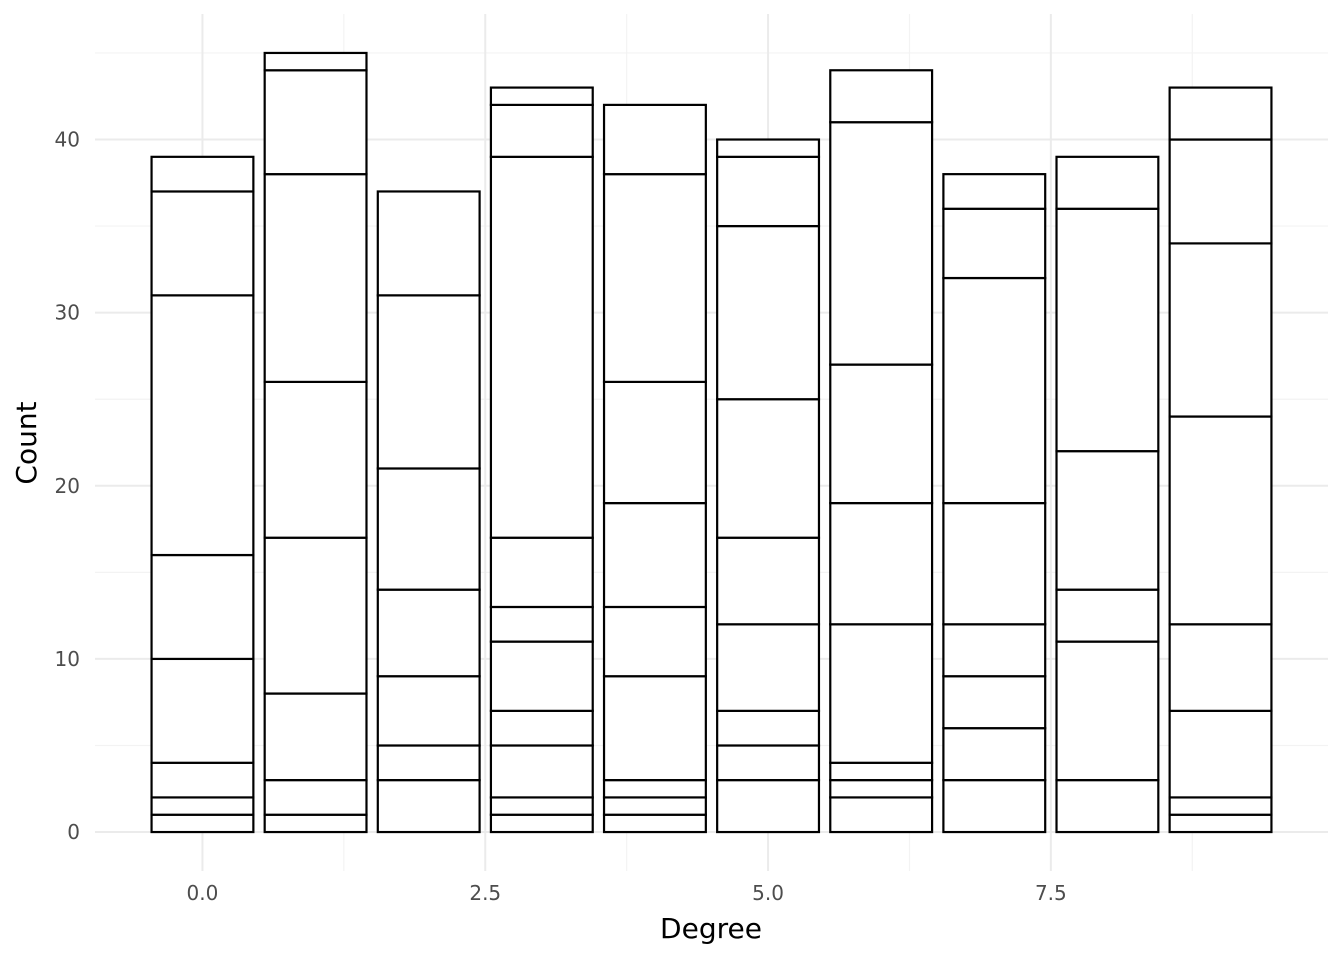  I want to click on x-tick-label: 0.0, so click(203, 893).